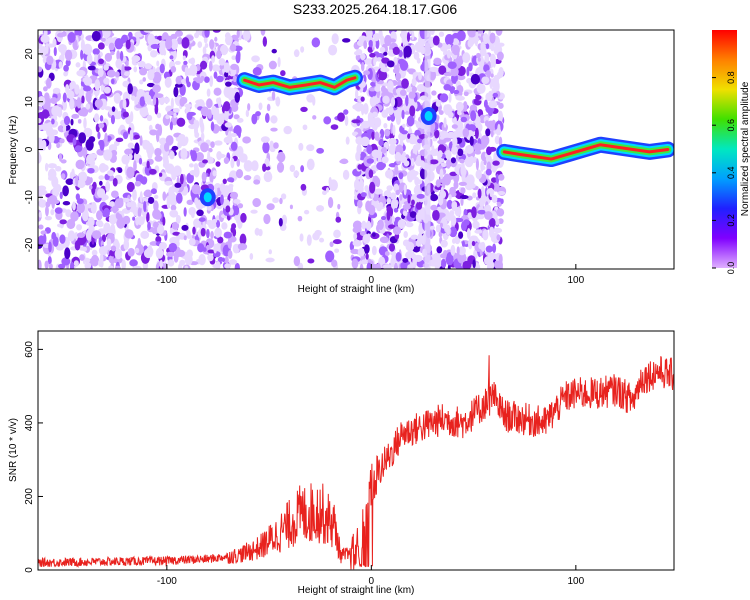 The height and width of the screenshot is (600, 750). Describe the element at coordinates (356, 590) in the screenshot. I see `snr-x-label: Height of straight line (km)` at that location.